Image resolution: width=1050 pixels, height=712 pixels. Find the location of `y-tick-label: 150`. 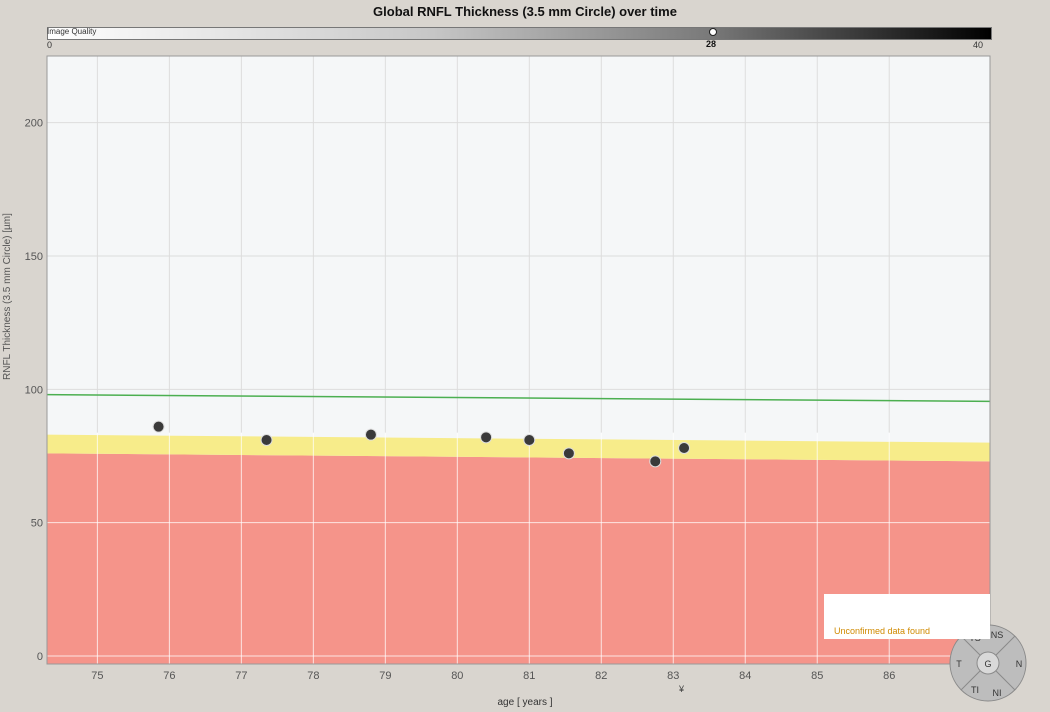

y-tick-label: 150 is located at coordinates (34, 257).